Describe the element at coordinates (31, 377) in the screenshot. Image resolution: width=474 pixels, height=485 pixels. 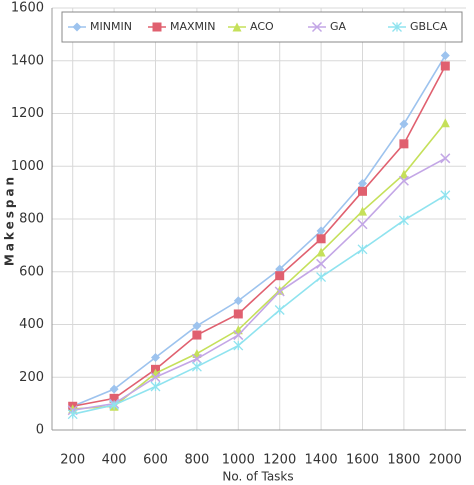
I see `y-tick-label: 200` at that location.